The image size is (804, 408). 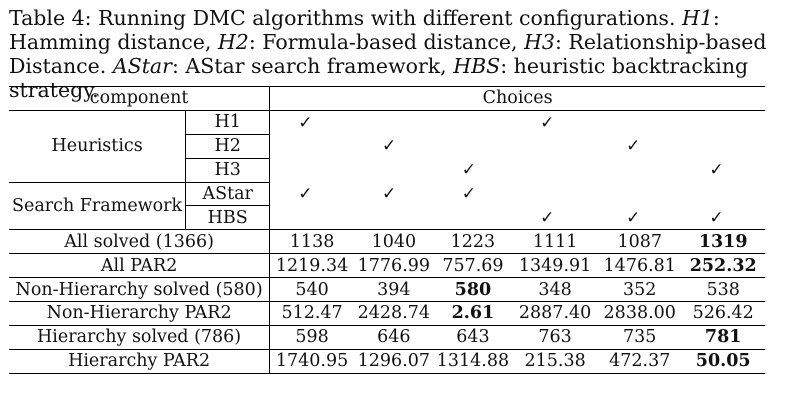 I want to click on result-value: 1111, so click(x=555, y=241).